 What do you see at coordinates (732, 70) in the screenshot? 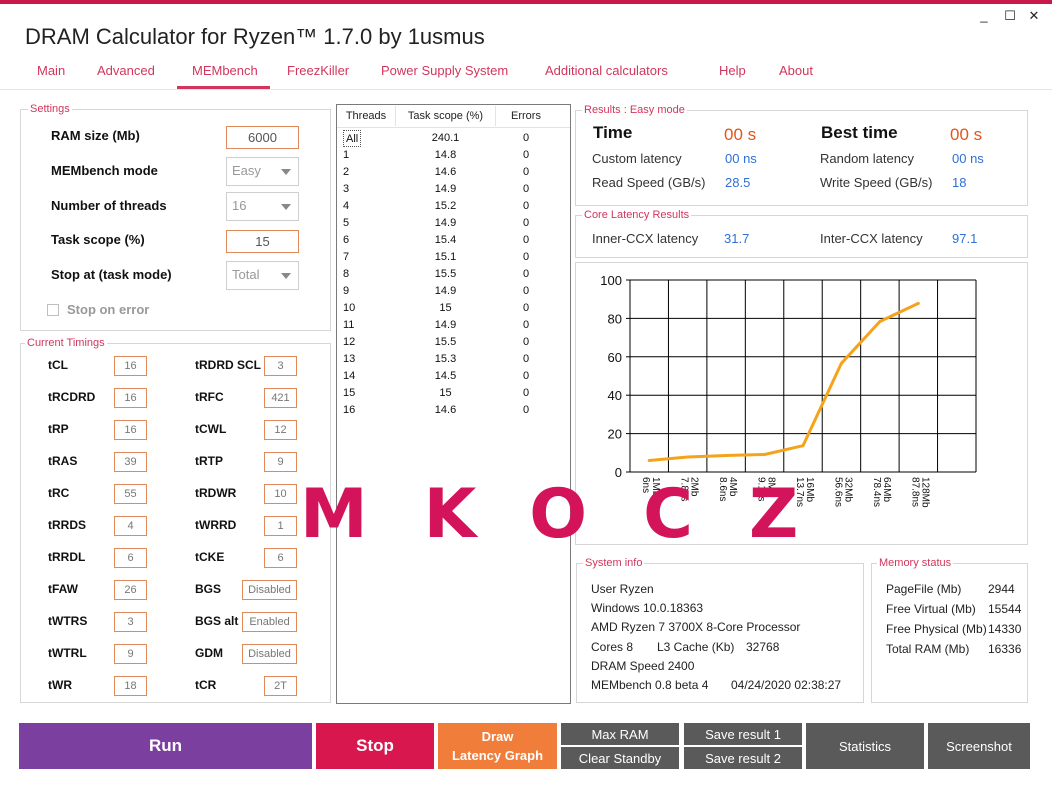
I see `tab-help: Help` at bounding box center [732, 70].